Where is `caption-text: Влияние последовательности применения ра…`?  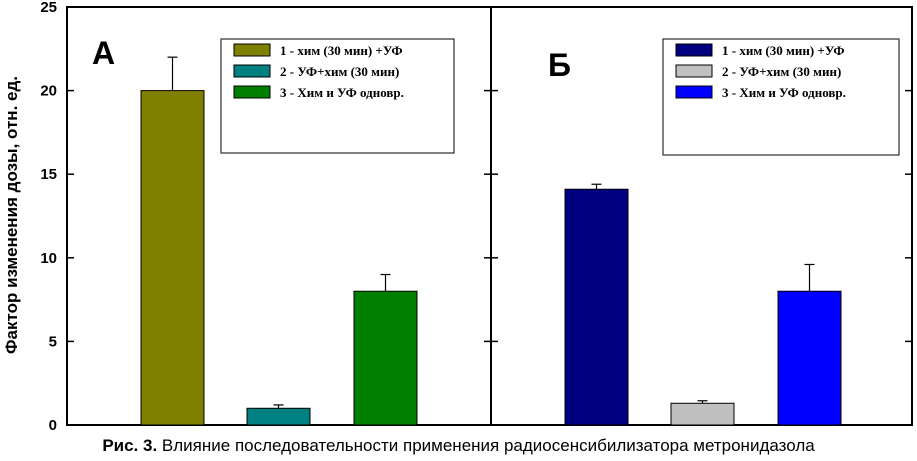
caption-text: Влияние последовательности применения ра… is located at coordinates (488, 445).